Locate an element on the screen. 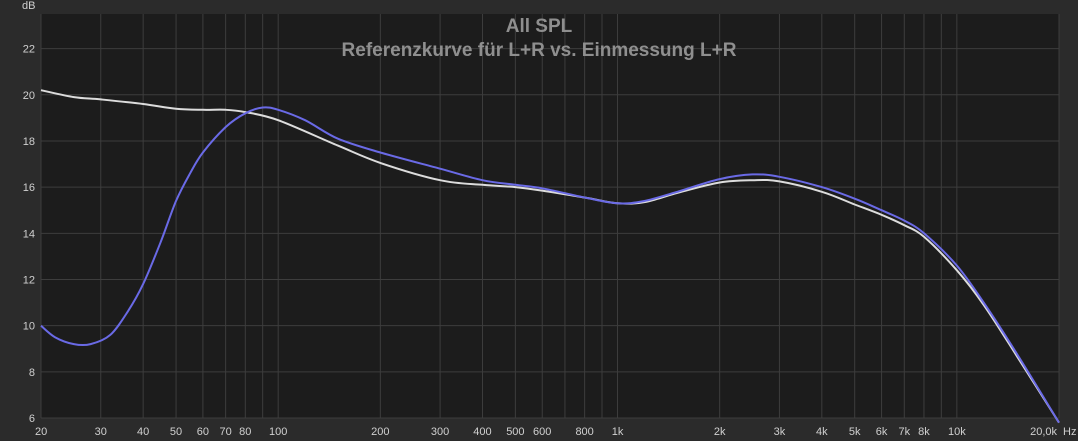 The width and height of the screenshot is (1078, 441). x-tick-label: 7k is located at coordinates (904, 432).